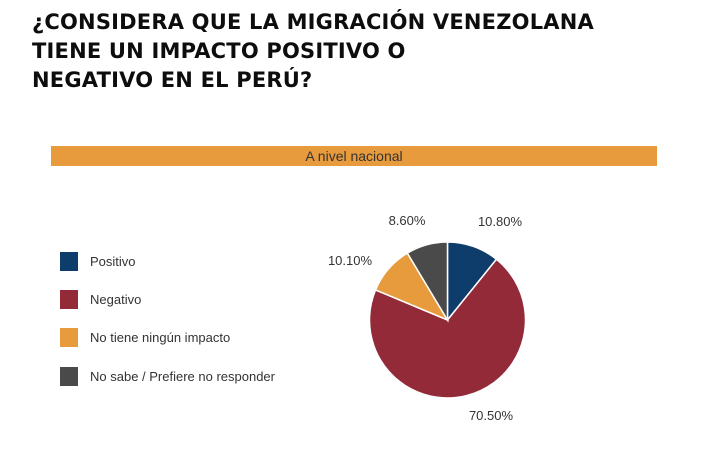 The height and width of the screenshot is (467, 719). What do you see at coordinates (113, 261) in the screenshot?
I see `legend-label-positivo: Positivo` at bounding box center [113, 261].